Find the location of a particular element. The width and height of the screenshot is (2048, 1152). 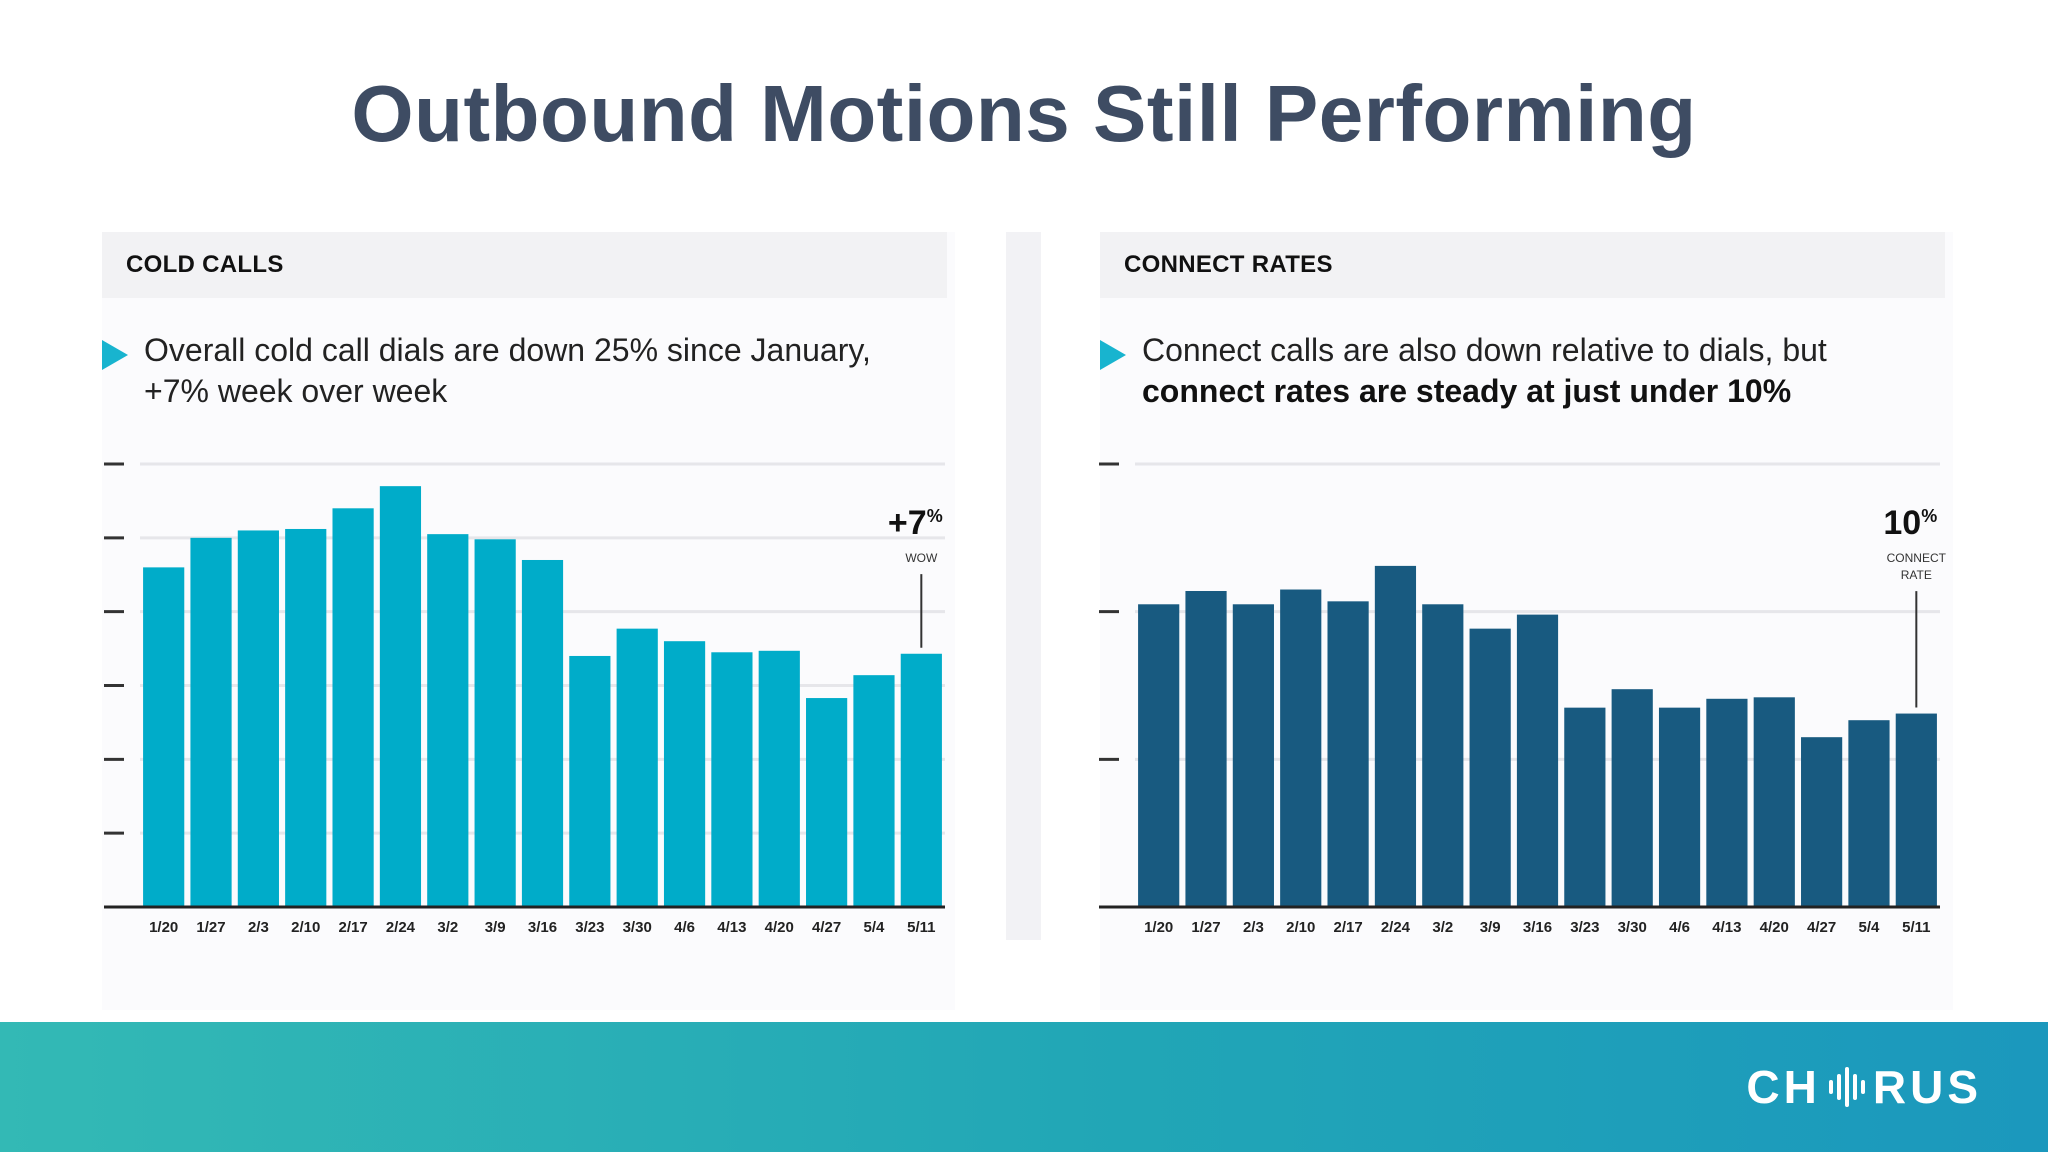

annotation-label: CONNECT is located at coordinates (1917, 558).